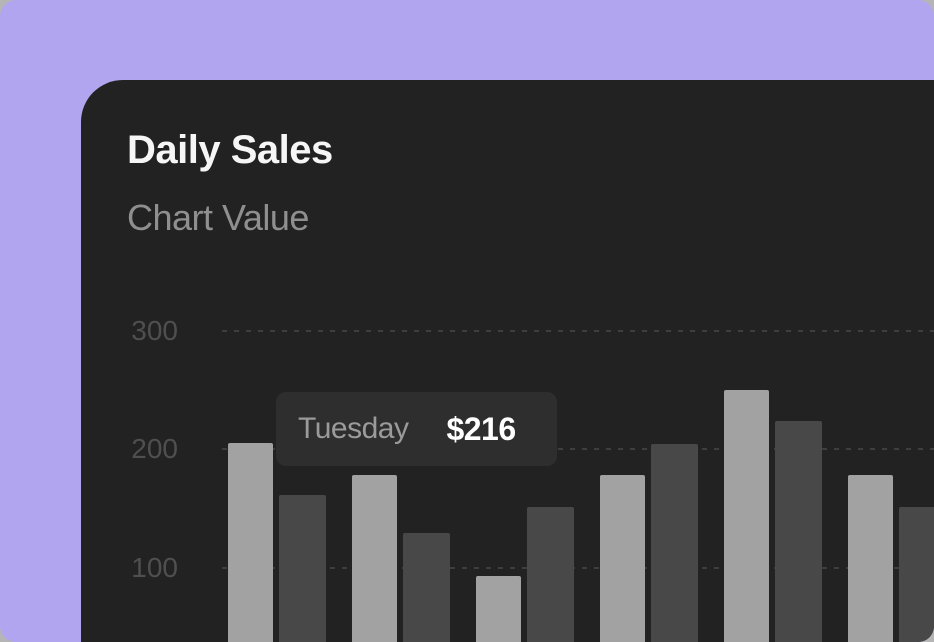 This screenshot has width=934, height=642. I want to click on card-title: Daily Sales, so click(230, 150).